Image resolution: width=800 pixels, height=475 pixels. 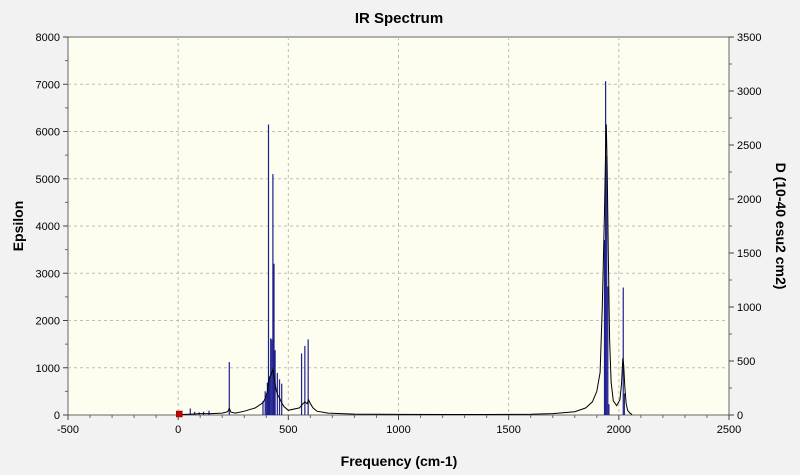 What do you see at coordinates (48, 227) in the screenshot?
I see `y-left-tick-label: 4000` at bounding box center [48, 227].